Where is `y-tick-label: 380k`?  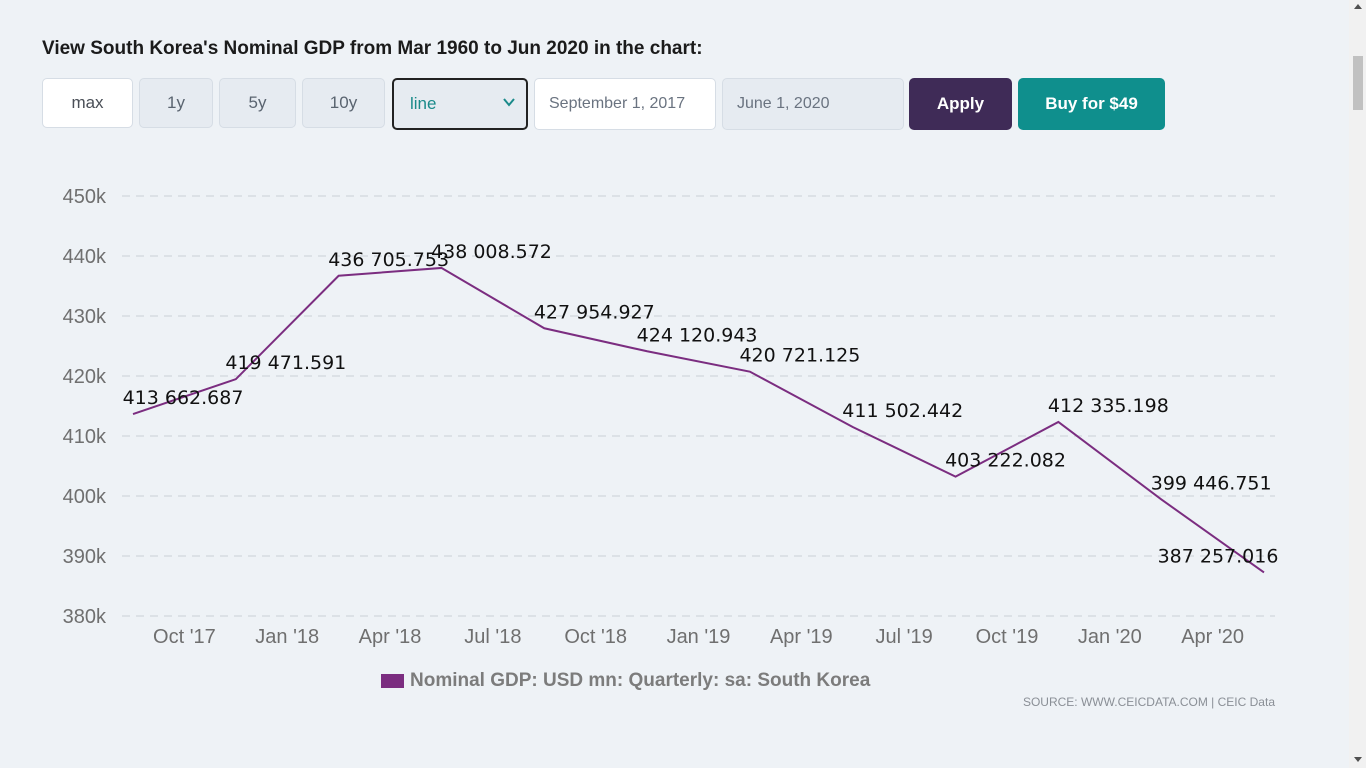 y-tick-label: 380k is located at coordinates (85, 617).